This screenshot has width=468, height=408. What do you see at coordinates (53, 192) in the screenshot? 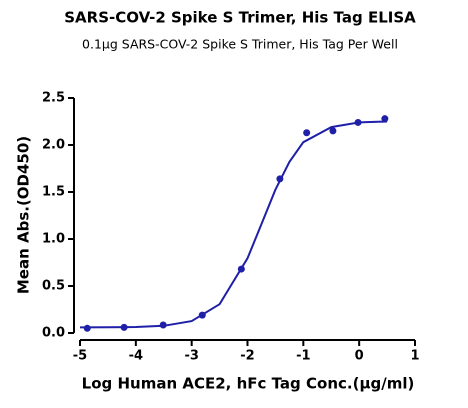
I see `y-tick-label: 1.5` at bounding box center [53, 192].